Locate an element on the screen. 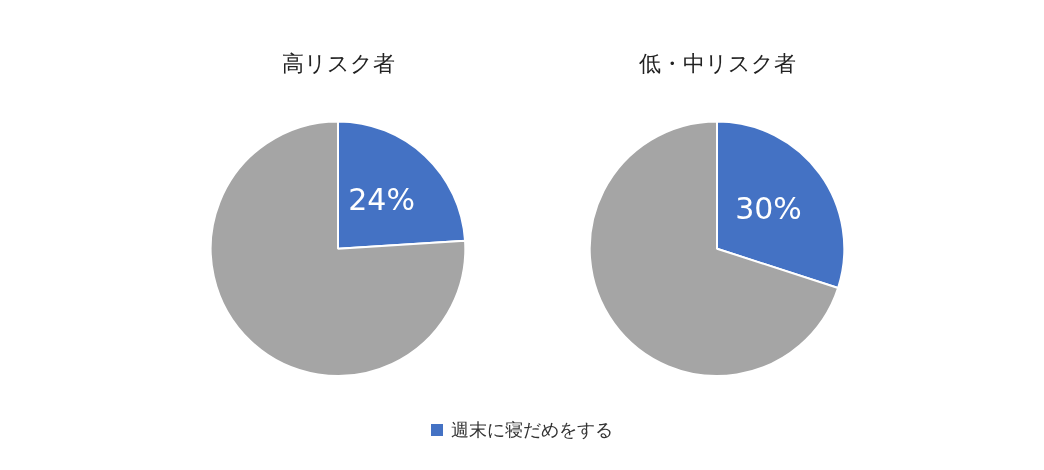 The image size is (1044, 470). legend-label: 週末に寝だめをする is located at coordinates (532, 430).